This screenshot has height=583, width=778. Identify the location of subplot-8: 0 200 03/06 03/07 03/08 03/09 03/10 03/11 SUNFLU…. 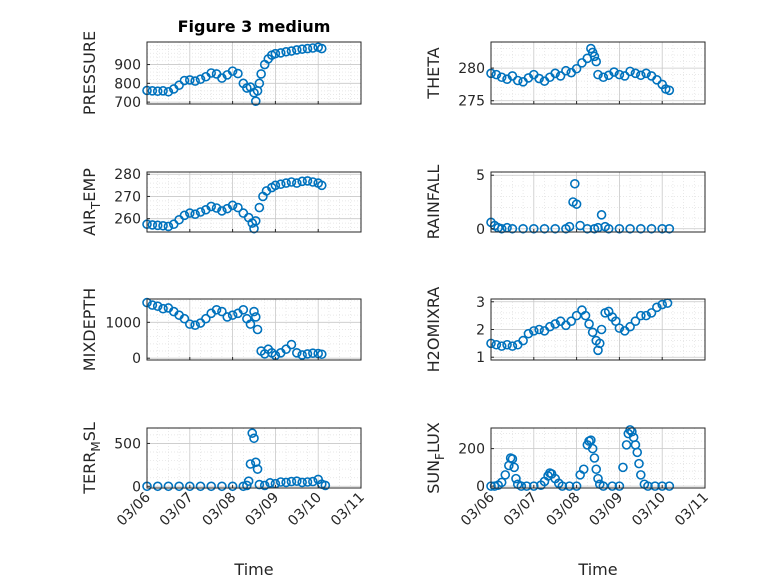
(568, 500).